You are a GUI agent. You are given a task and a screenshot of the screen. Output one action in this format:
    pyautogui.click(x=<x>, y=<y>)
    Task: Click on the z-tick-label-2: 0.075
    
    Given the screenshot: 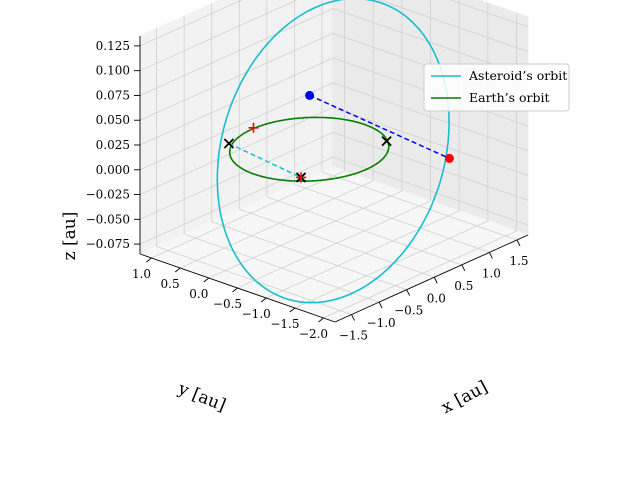 What is the action you would take?
    pyautogui.click(x=113, y=96)
    